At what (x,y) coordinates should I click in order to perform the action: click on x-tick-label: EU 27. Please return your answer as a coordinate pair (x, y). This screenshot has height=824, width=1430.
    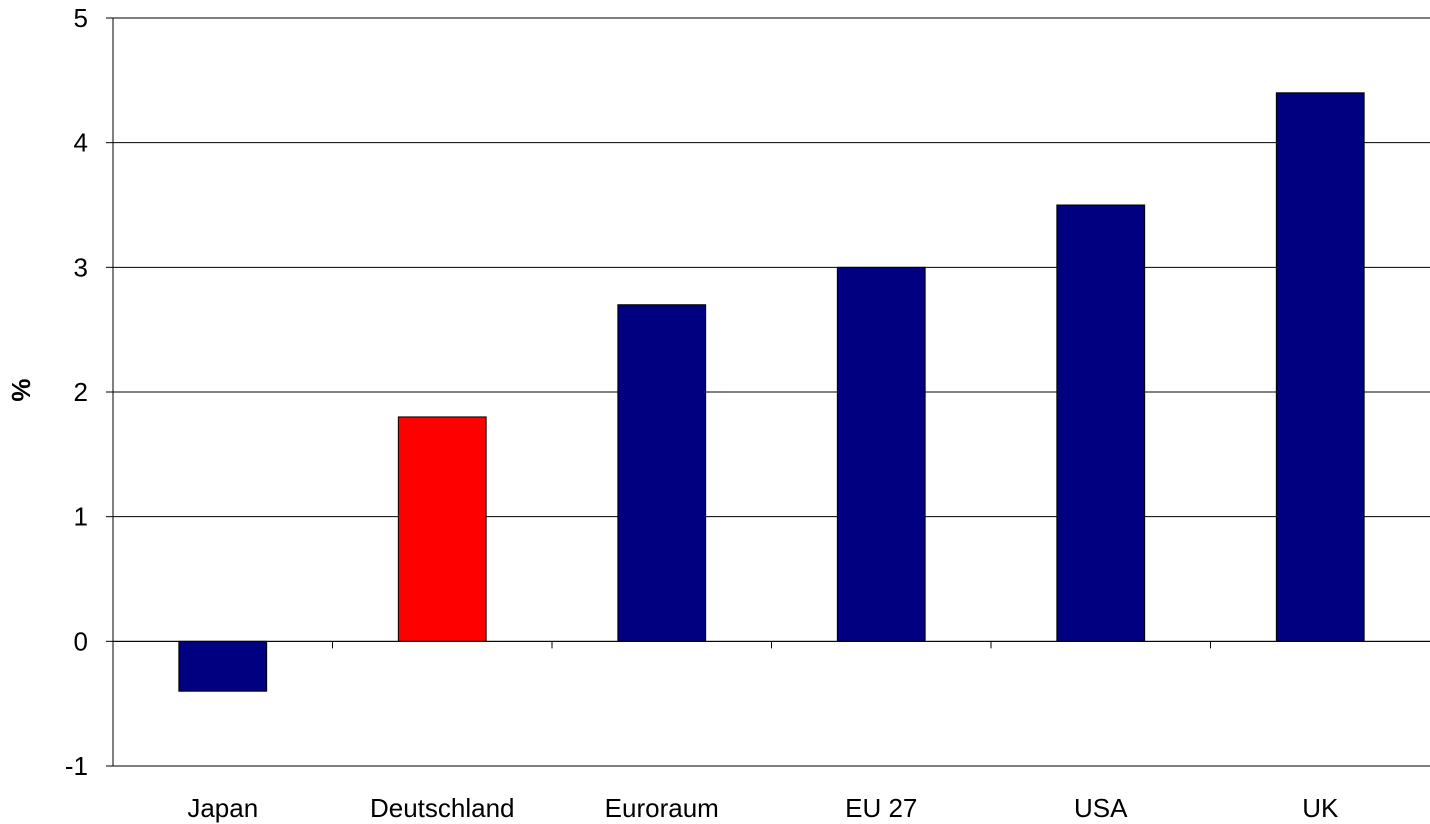
    Looking at the image, I should click on (881, 808).